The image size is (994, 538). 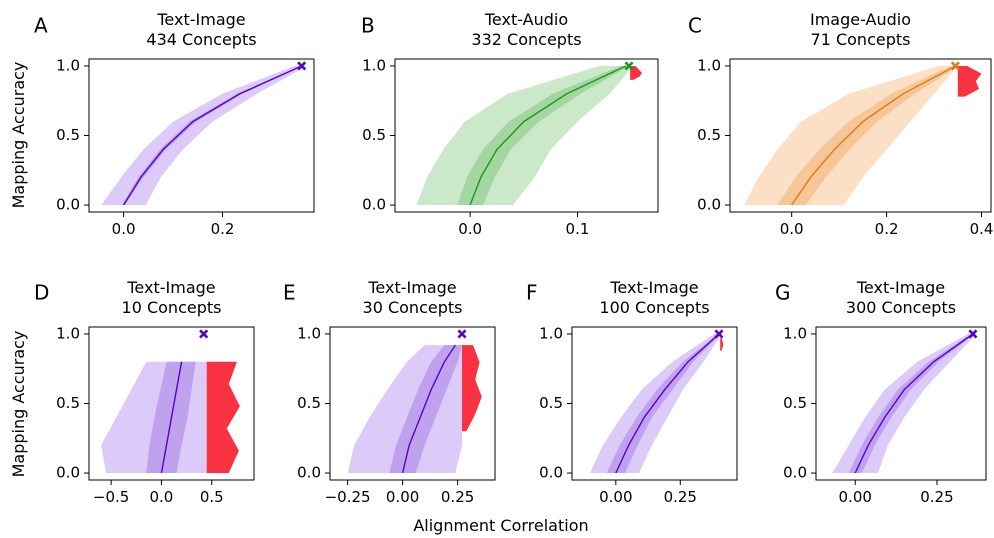 What do you see at coordinates (470, 229) in the screenshot?
I see `x-tick-label-b: 0.0` at bounding box center [470, 229].